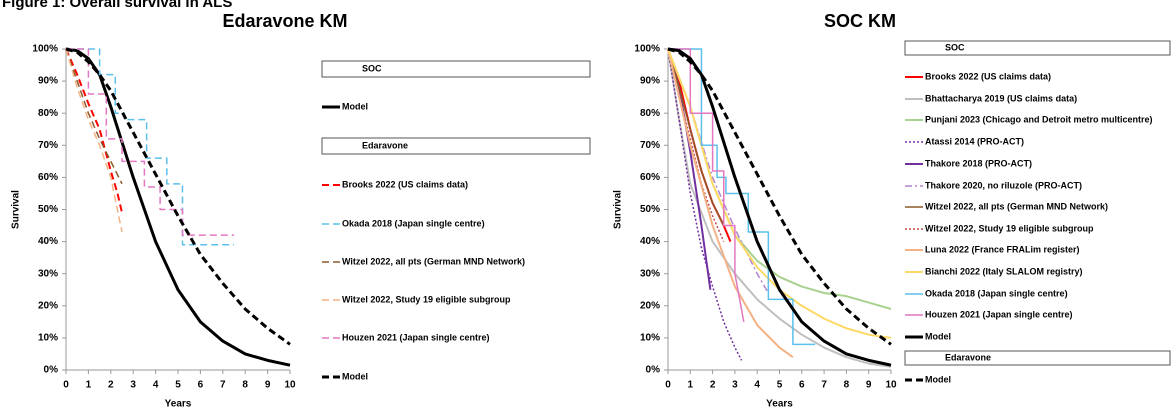 The height and width of the screenshot is (410, 1174). I want to click on legend-label: Bianchi 2022 (Italy SLALOM registry), so click(1004, 271).